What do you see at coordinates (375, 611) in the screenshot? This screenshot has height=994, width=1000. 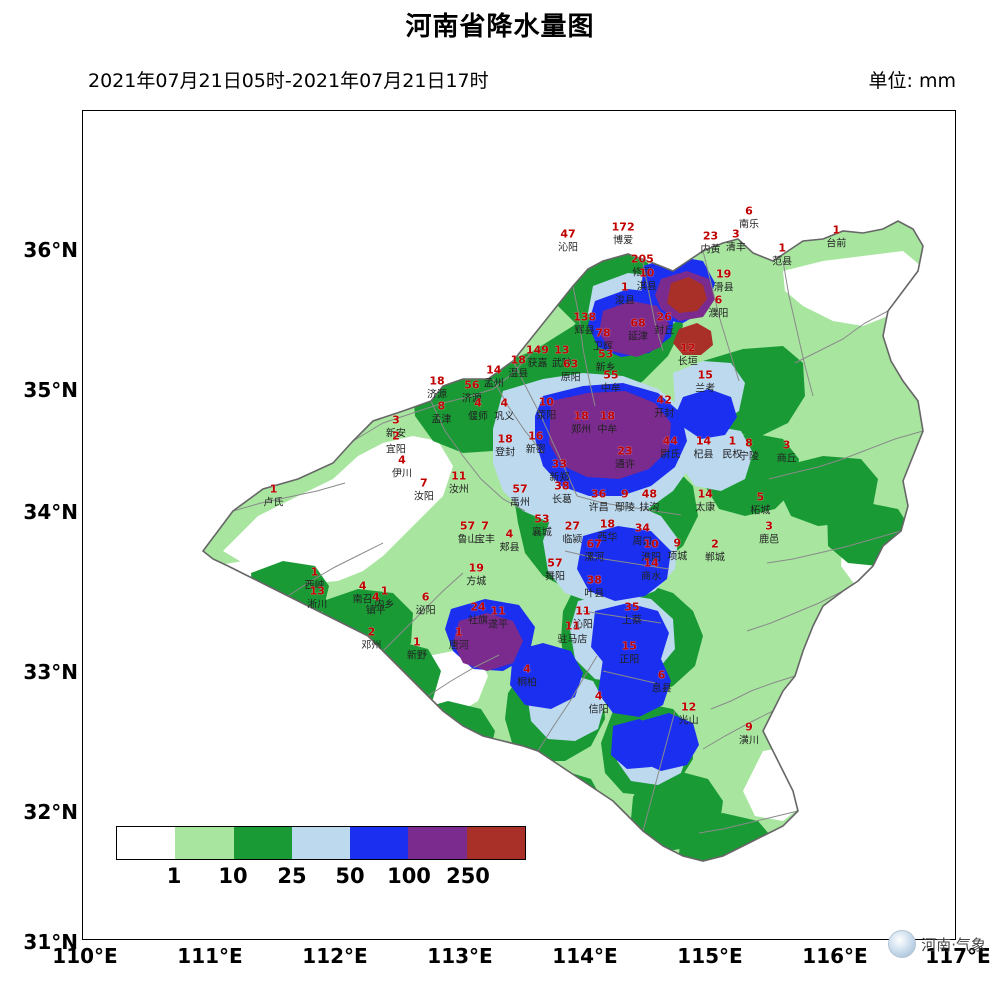 I see `station-name: 镇平` at bounding box center [375, 611].